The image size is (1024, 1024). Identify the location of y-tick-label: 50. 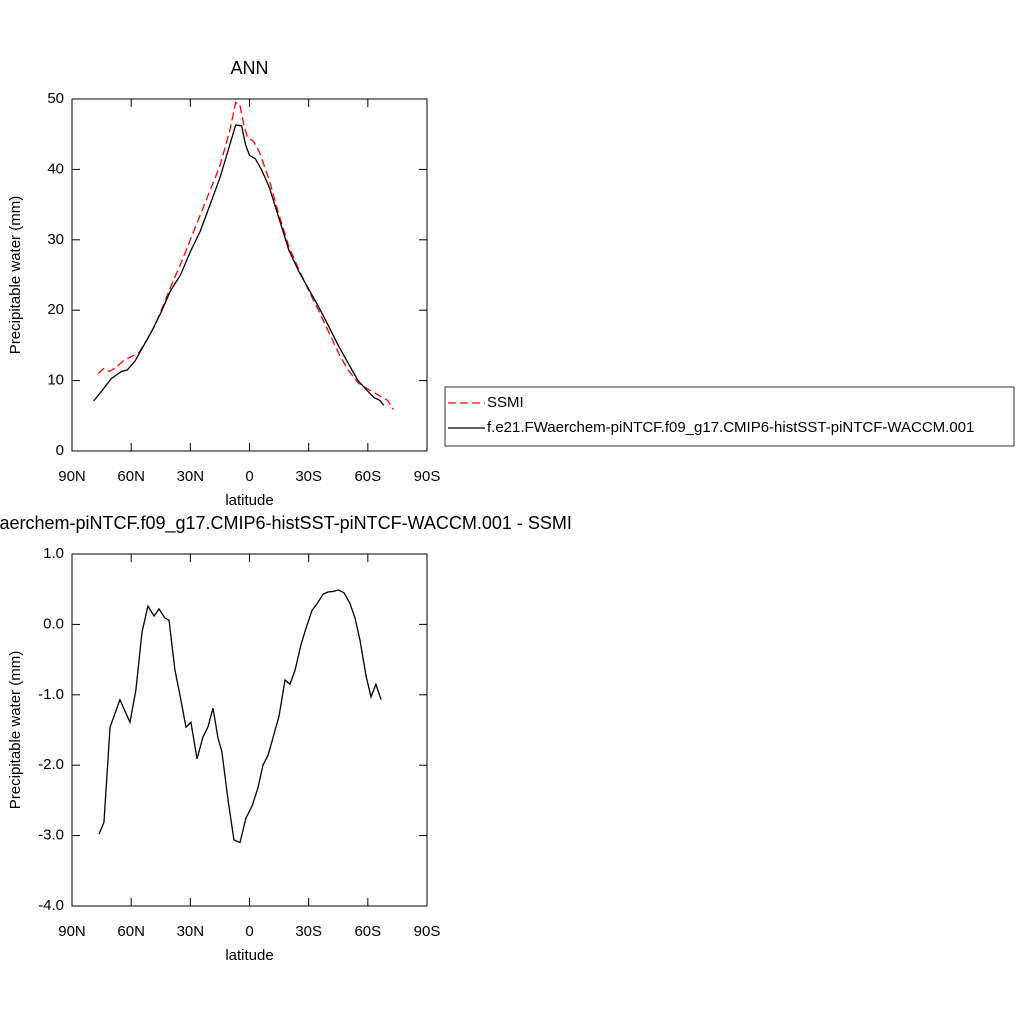
(55, 98).